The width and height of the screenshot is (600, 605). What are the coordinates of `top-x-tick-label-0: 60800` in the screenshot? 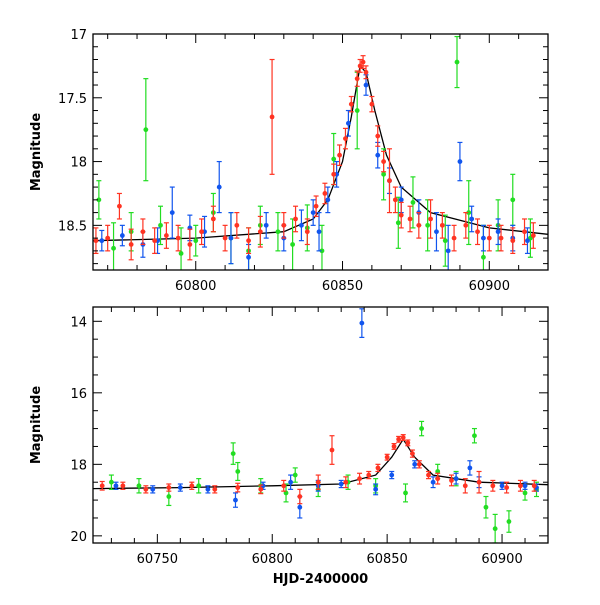 It's located at (195, 286).